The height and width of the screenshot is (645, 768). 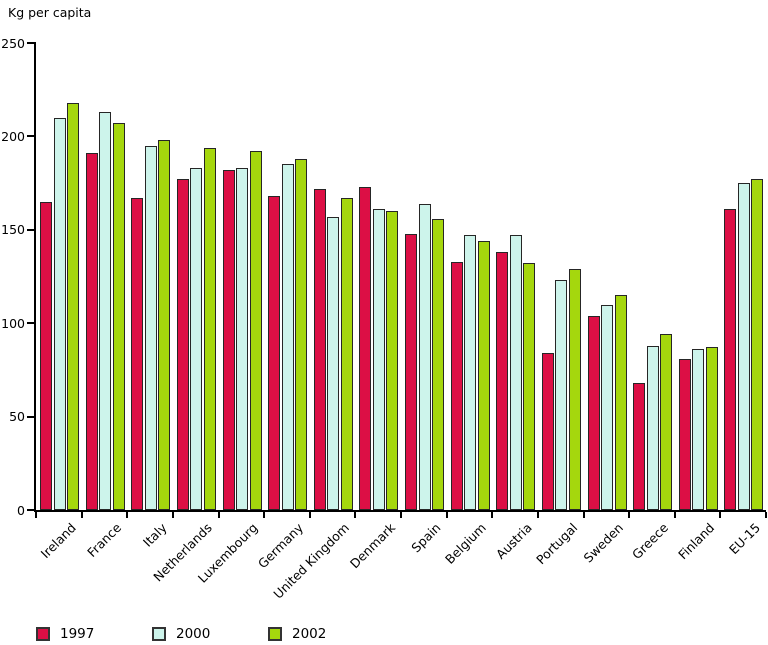 I want to click on y-tick-label: 250, so click(x=13, y=43).